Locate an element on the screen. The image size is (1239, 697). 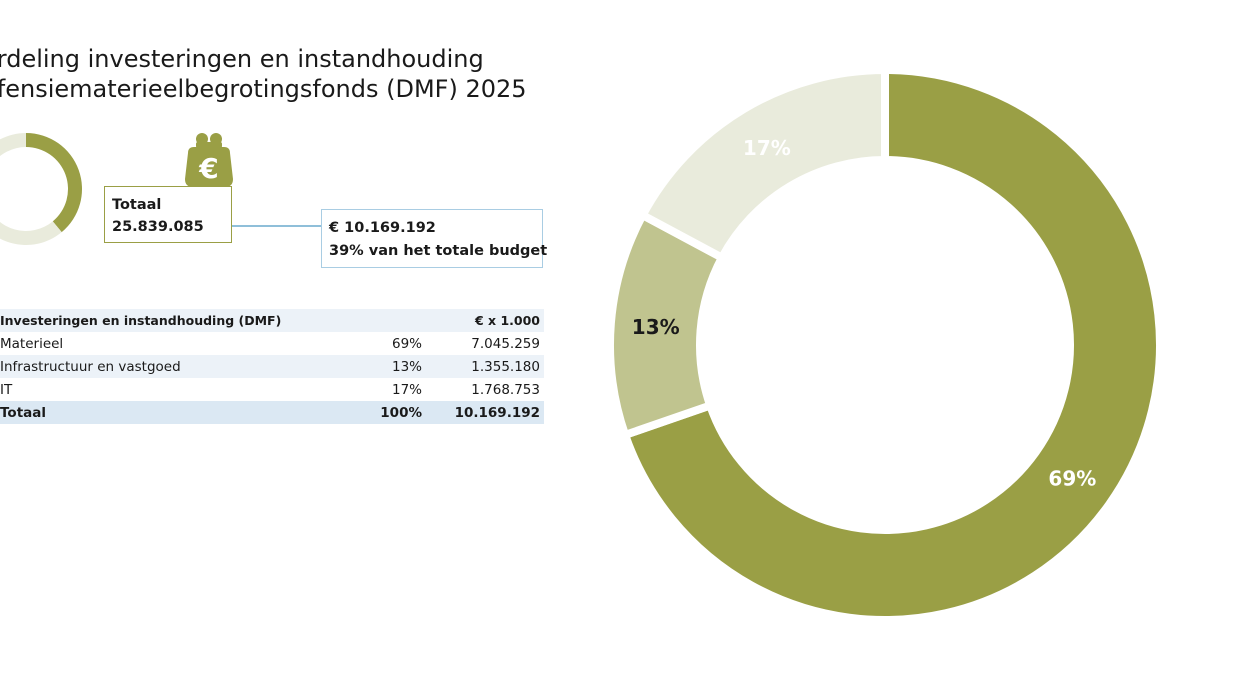
slice-label-infrastructuur-en-vastgoed: 13% is located at coordinates (656, 327).